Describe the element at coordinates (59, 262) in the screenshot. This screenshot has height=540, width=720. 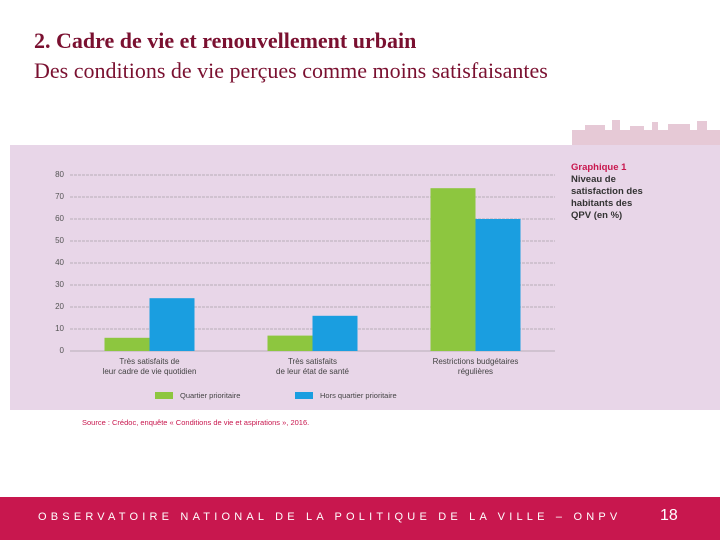
I see `y-tick-label: 40` at that location.